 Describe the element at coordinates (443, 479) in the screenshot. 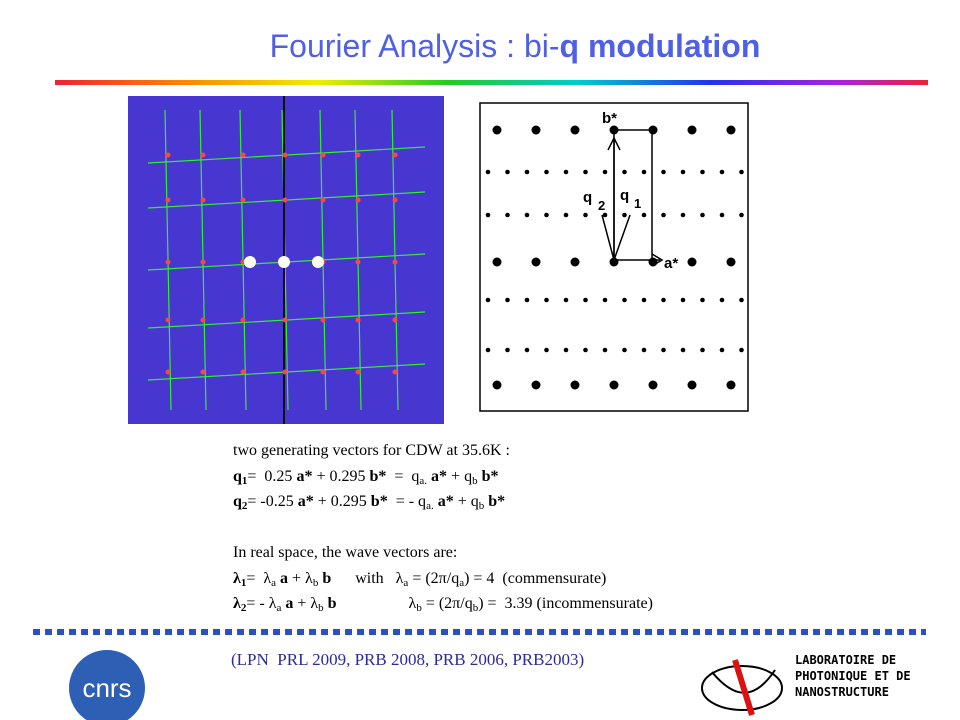

I see `text-line: q1= 0.25 a* + 0.295 b* = qa. a* + qb b*` at that location.